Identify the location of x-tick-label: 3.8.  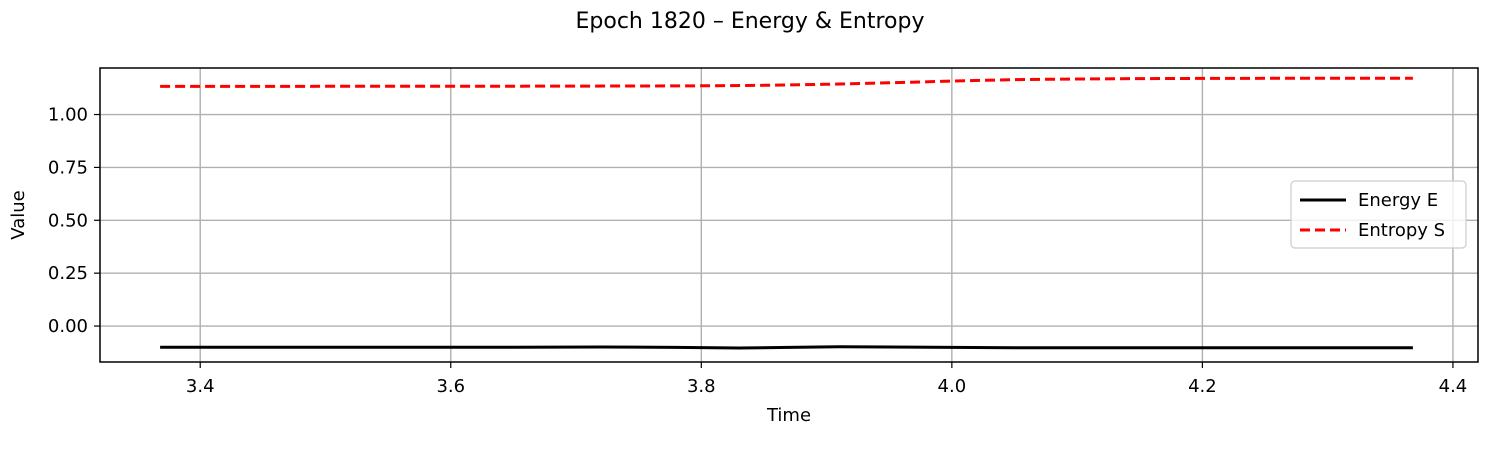
(701, 386).